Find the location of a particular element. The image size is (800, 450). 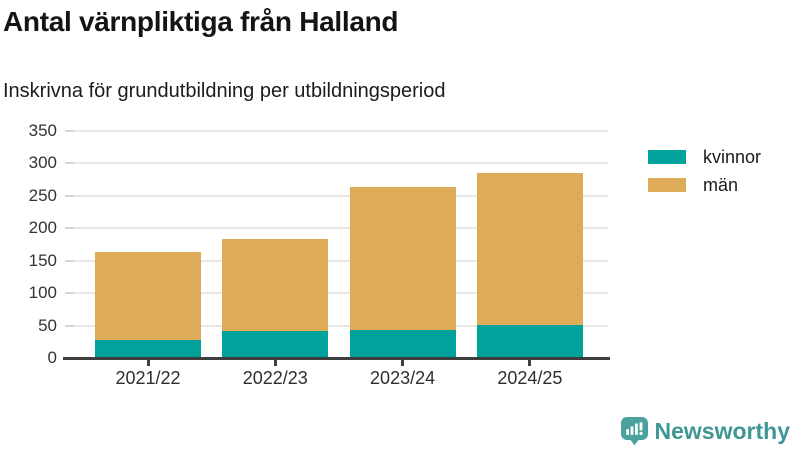

legend-swatch-kvinnor is located at coordinates (667, 157).